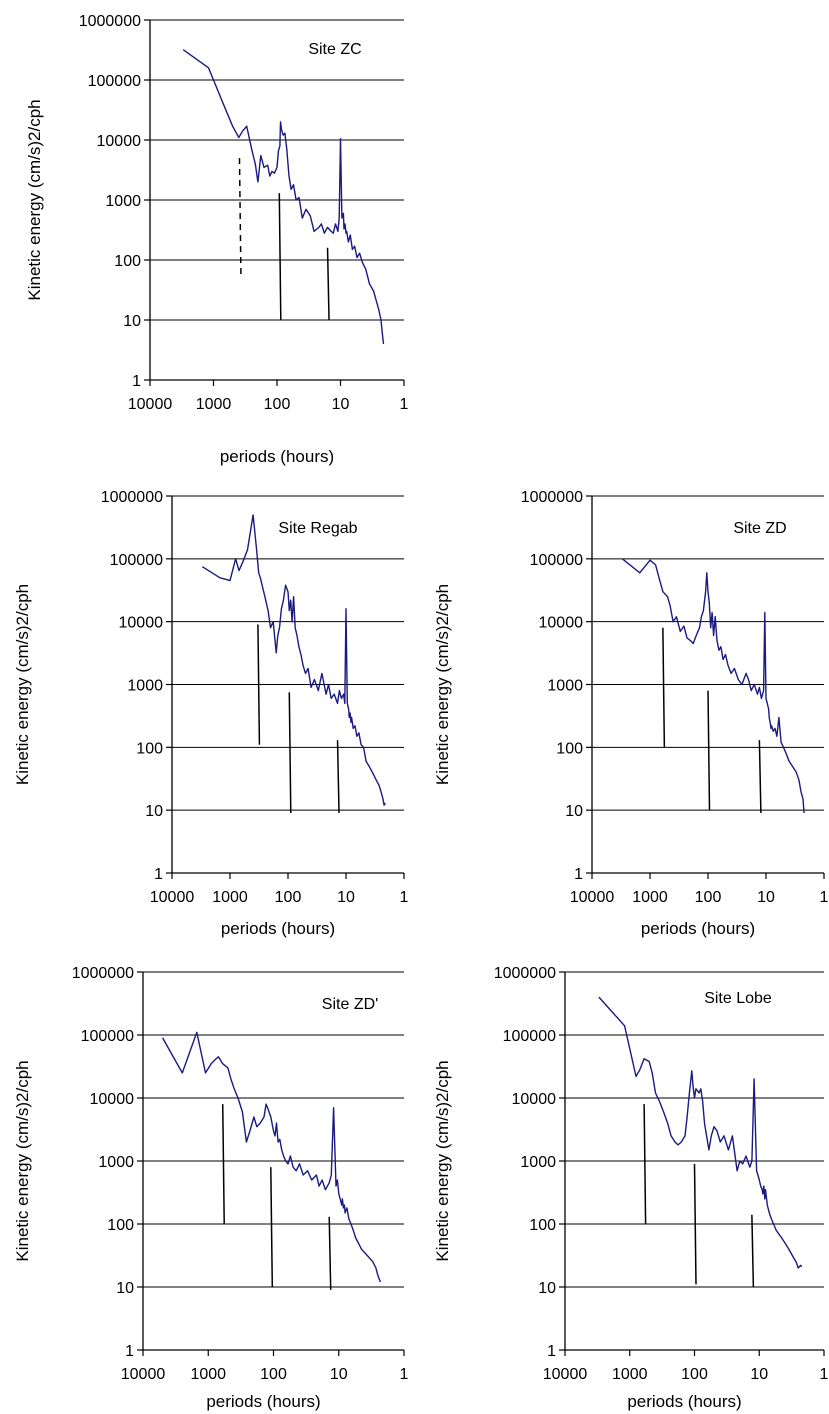  Describe the element at coordinates (334, 49) in the screenshot. I see `site-title: Site ZC` at that location.